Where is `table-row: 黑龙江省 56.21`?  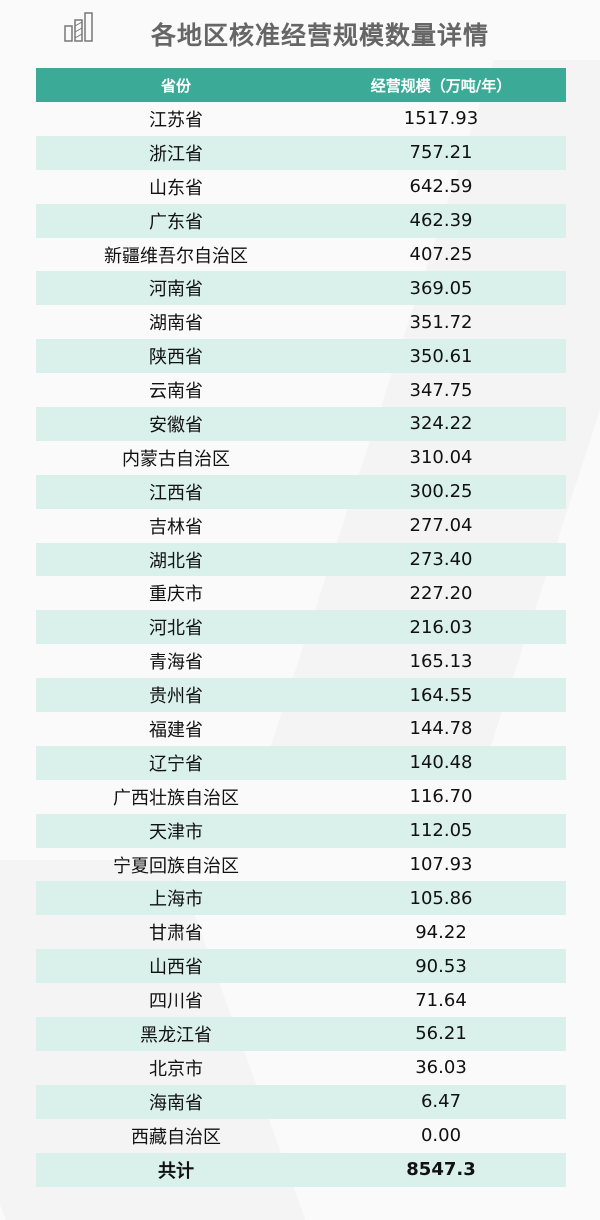
table-row: 黑龙江省 56.21 is located at coordinates (301, 1034).